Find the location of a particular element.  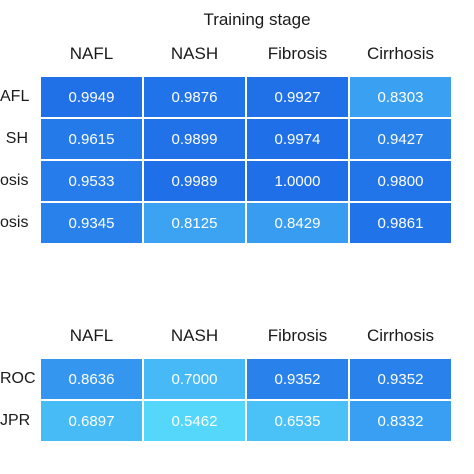

heatmap-cell: 0.9427 is located at coordinates (400, 139).